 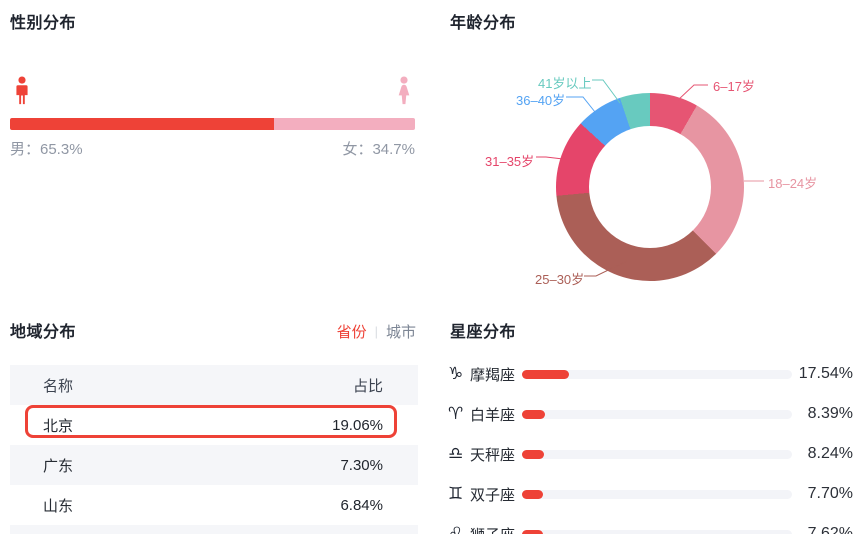 What do you see at coordinates (456, 529) in the screenshot?
I see `leo-icon: ♌` at bounding box center [456, 529].